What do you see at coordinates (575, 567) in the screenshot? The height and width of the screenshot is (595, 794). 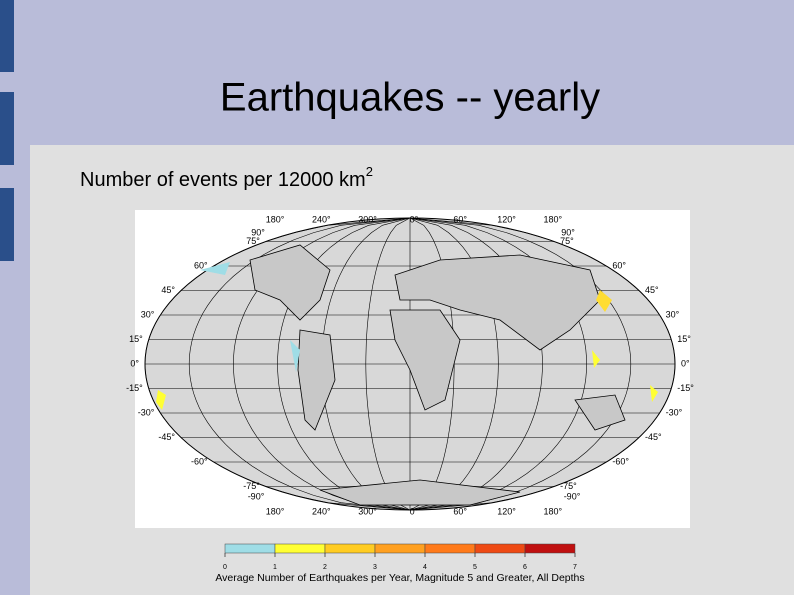 I see `colorbar-tick-label: 7` at bounding box center [575, 567].